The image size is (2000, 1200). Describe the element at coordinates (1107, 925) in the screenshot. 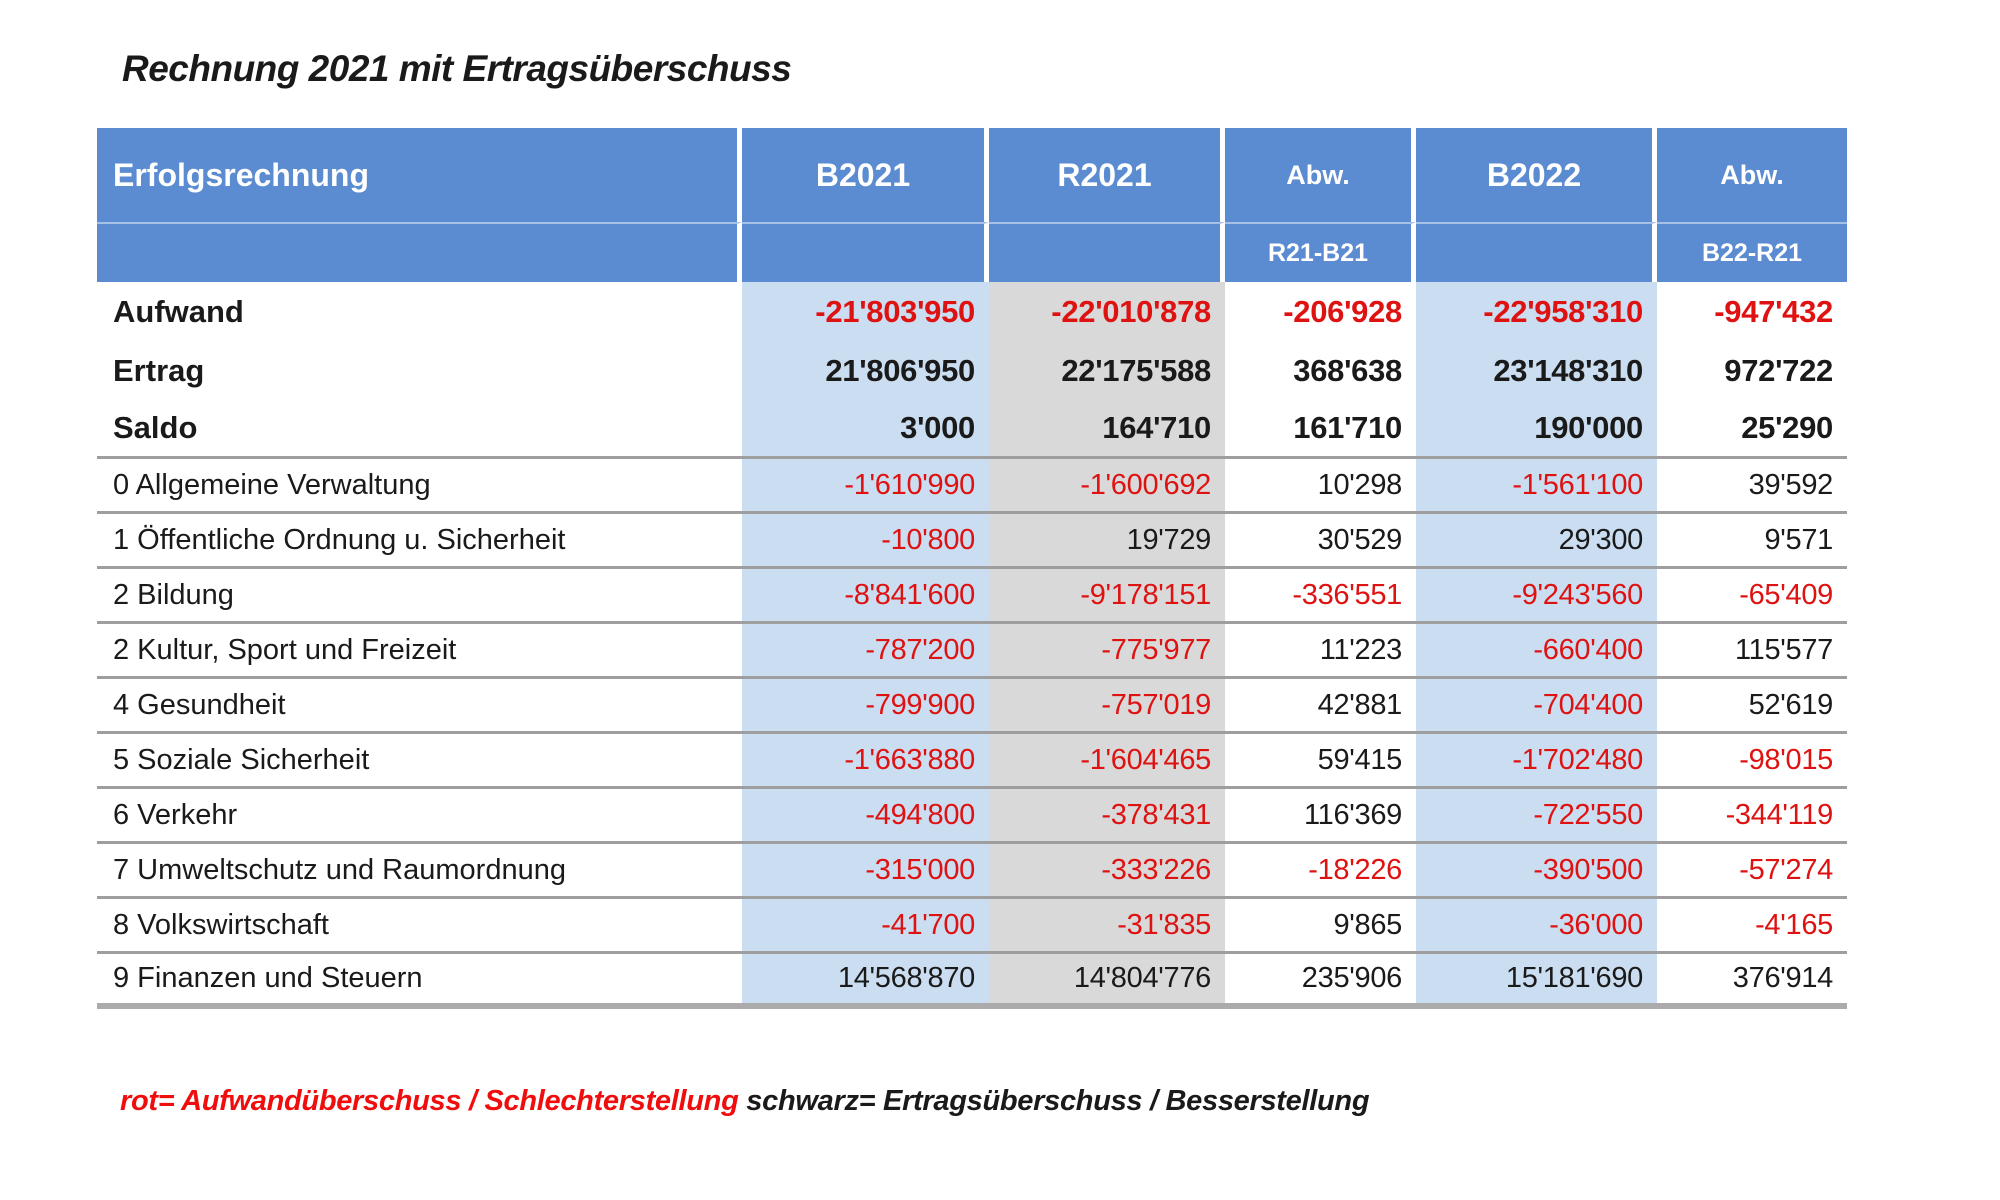

I see `cell-r2021: -31'835` at that location.